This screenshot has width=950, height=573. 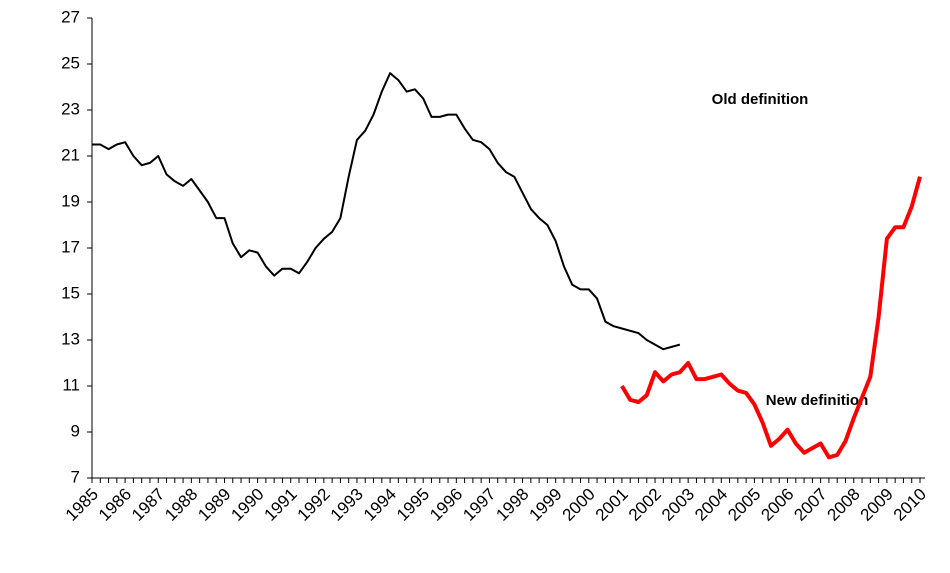 What do you see at coordinates (75, 476) in the screenshot?
I see `y-tick-label: 7` at bounding box center [75, 476].